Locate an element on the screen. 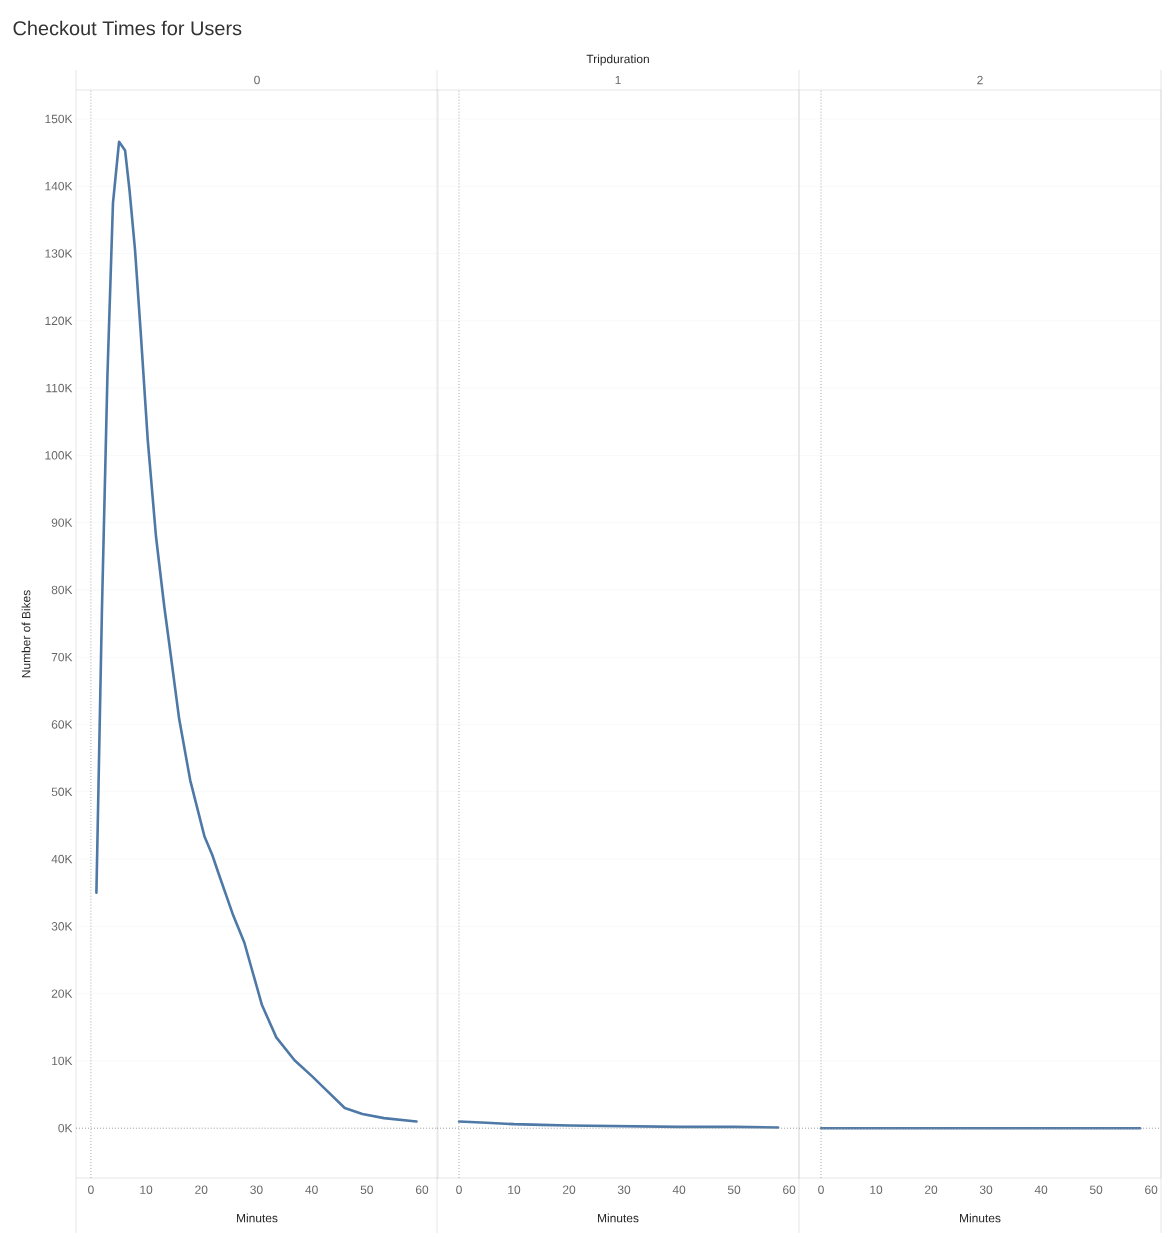  y-tick-label: 130K is located at coordinates (59, 253).